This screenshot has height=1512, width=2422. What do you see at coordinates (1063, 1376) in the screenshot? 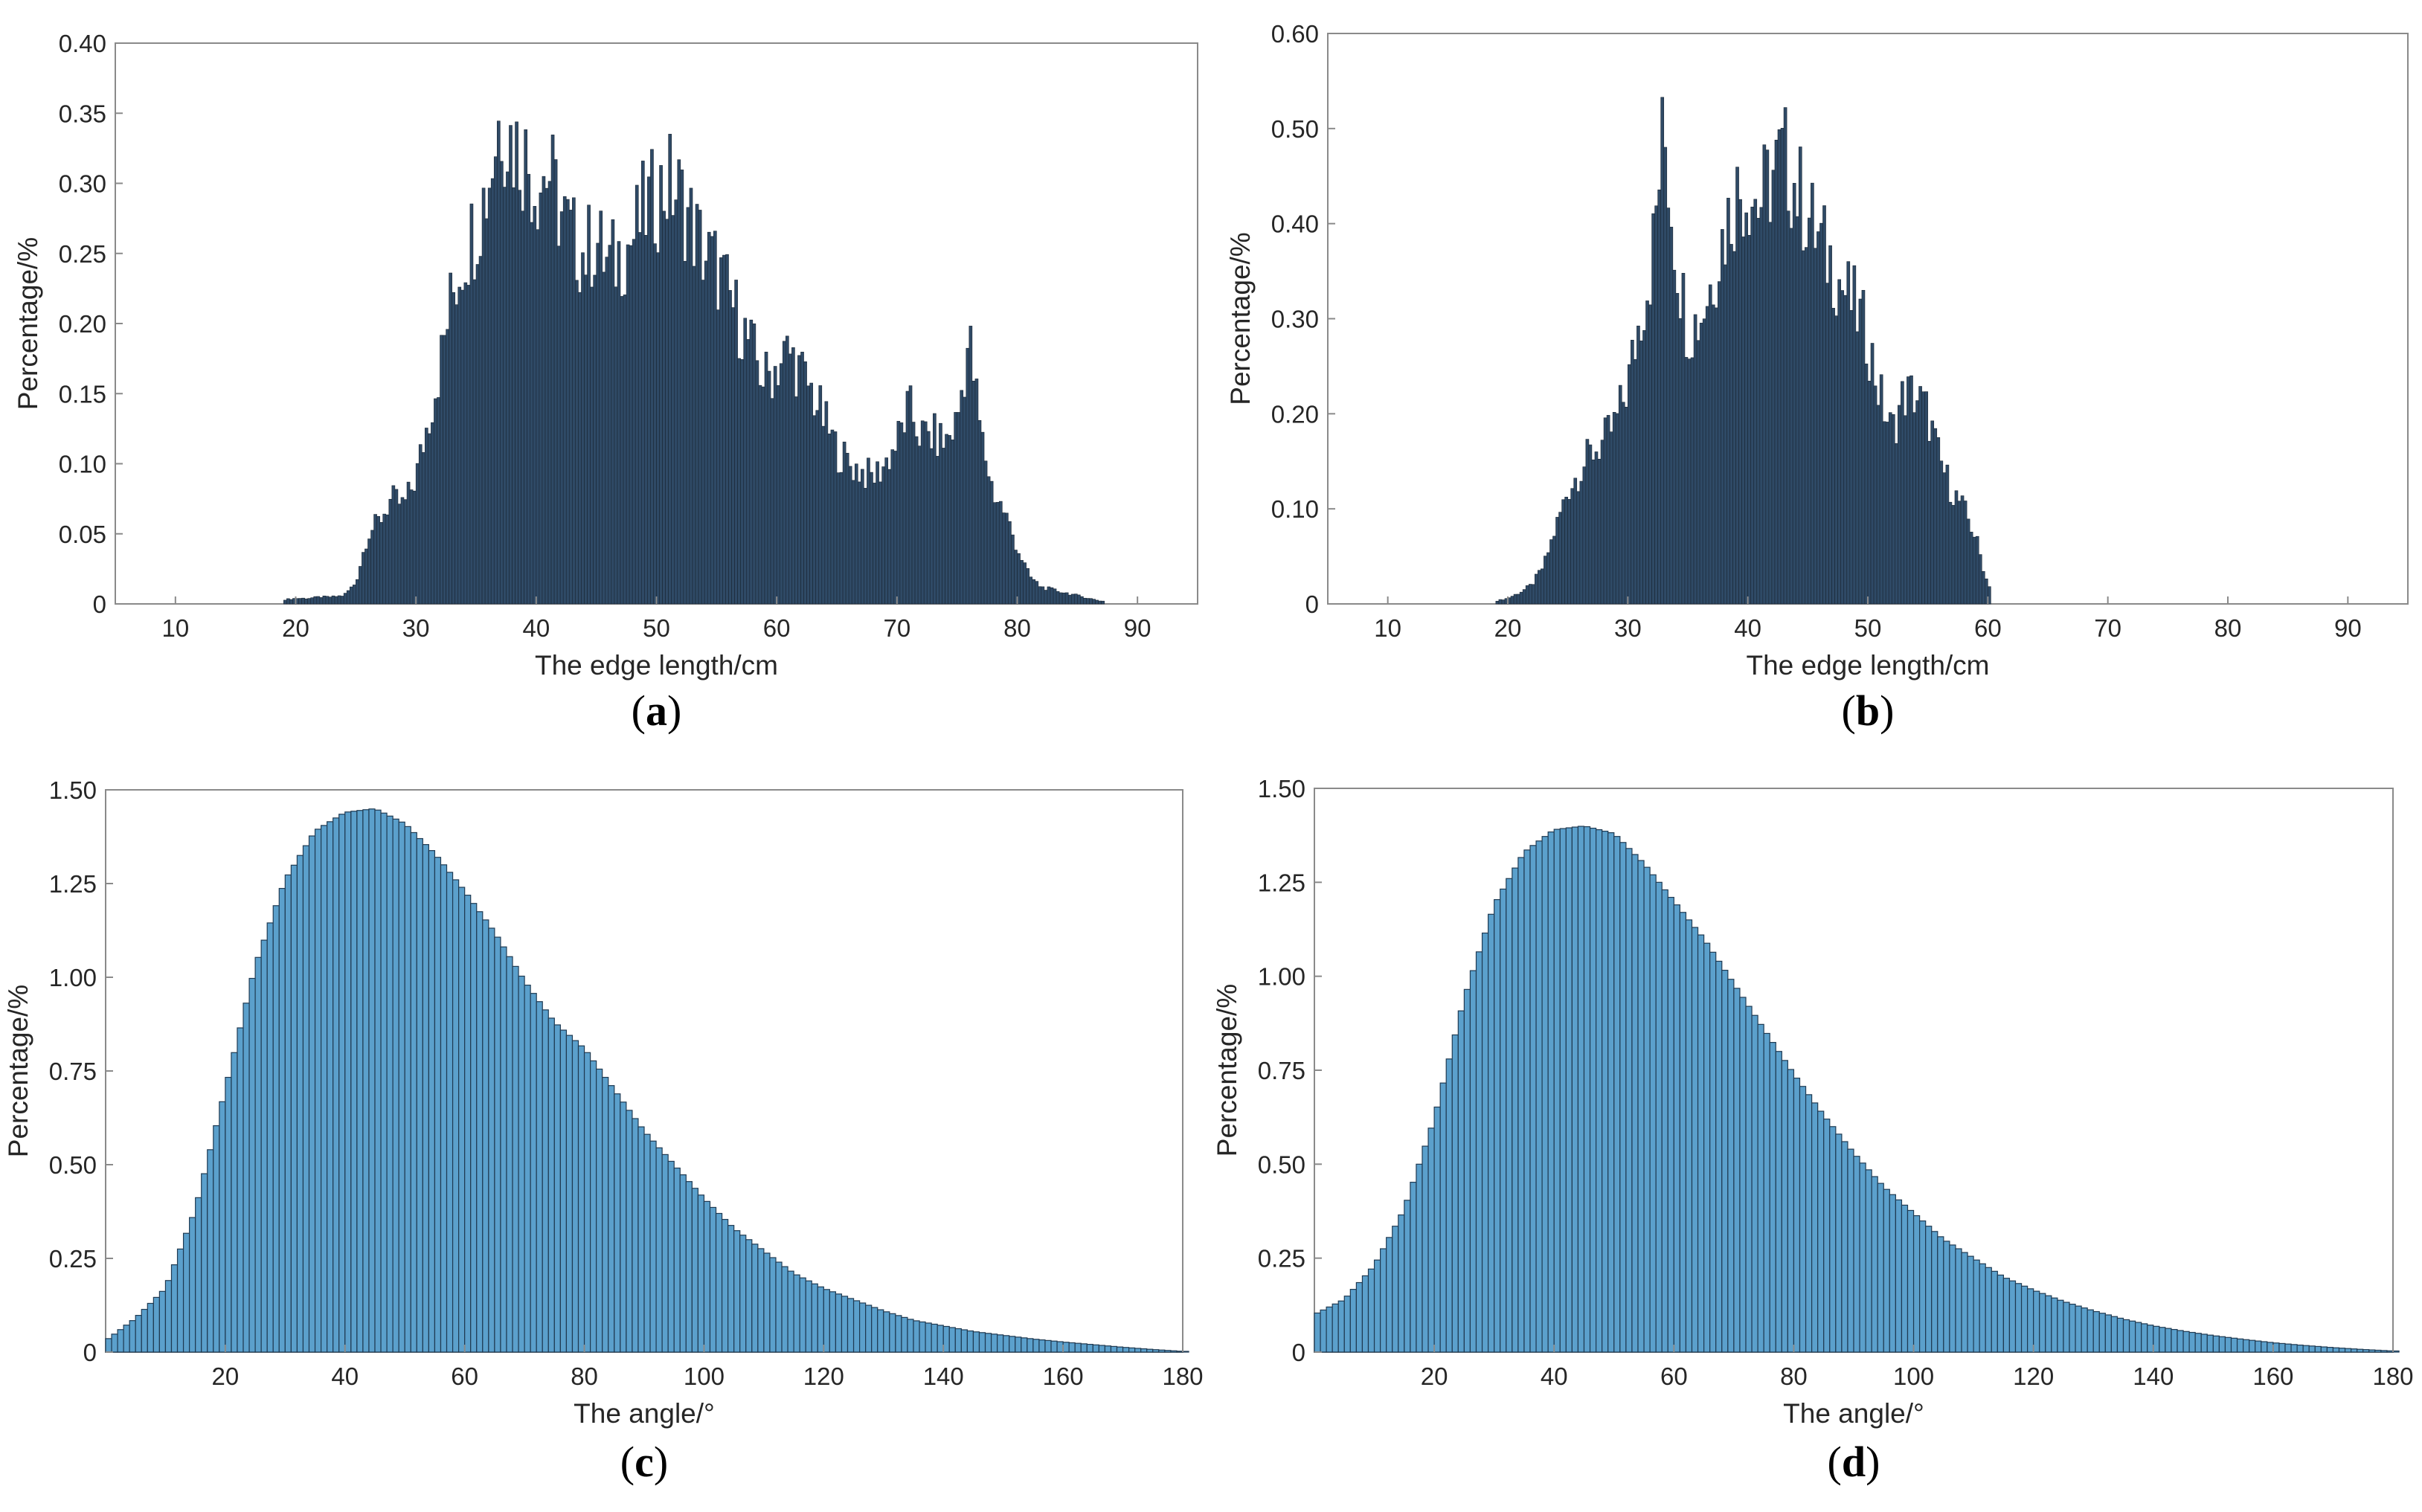
I see `x-tick-label: 160` at bounding box center [1063, 1376].